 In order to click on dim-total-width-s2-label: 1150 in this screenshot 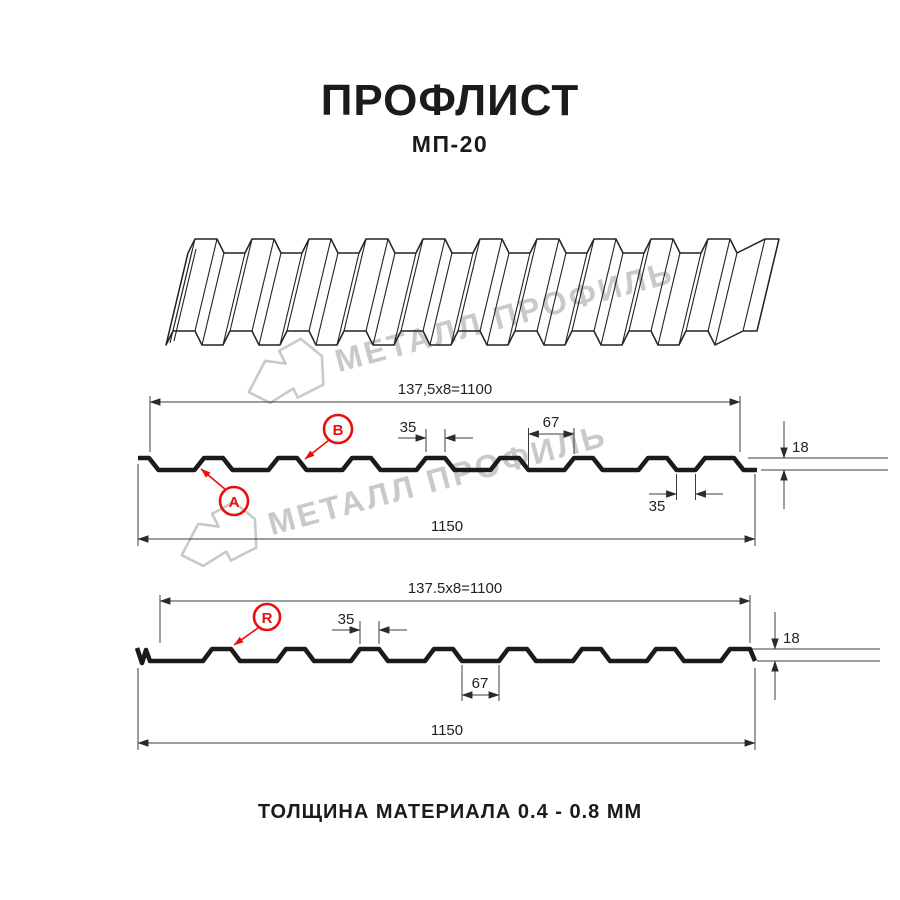, I will do `click(447, 730)`.